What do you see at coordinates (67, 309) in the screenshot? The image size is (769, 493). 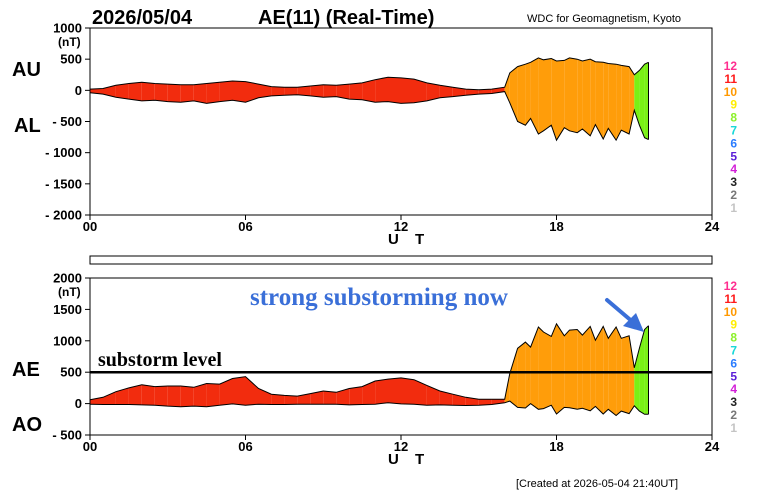 I see `ae-ao-y-tick-label: 1500` at bounding box center [67, 309].